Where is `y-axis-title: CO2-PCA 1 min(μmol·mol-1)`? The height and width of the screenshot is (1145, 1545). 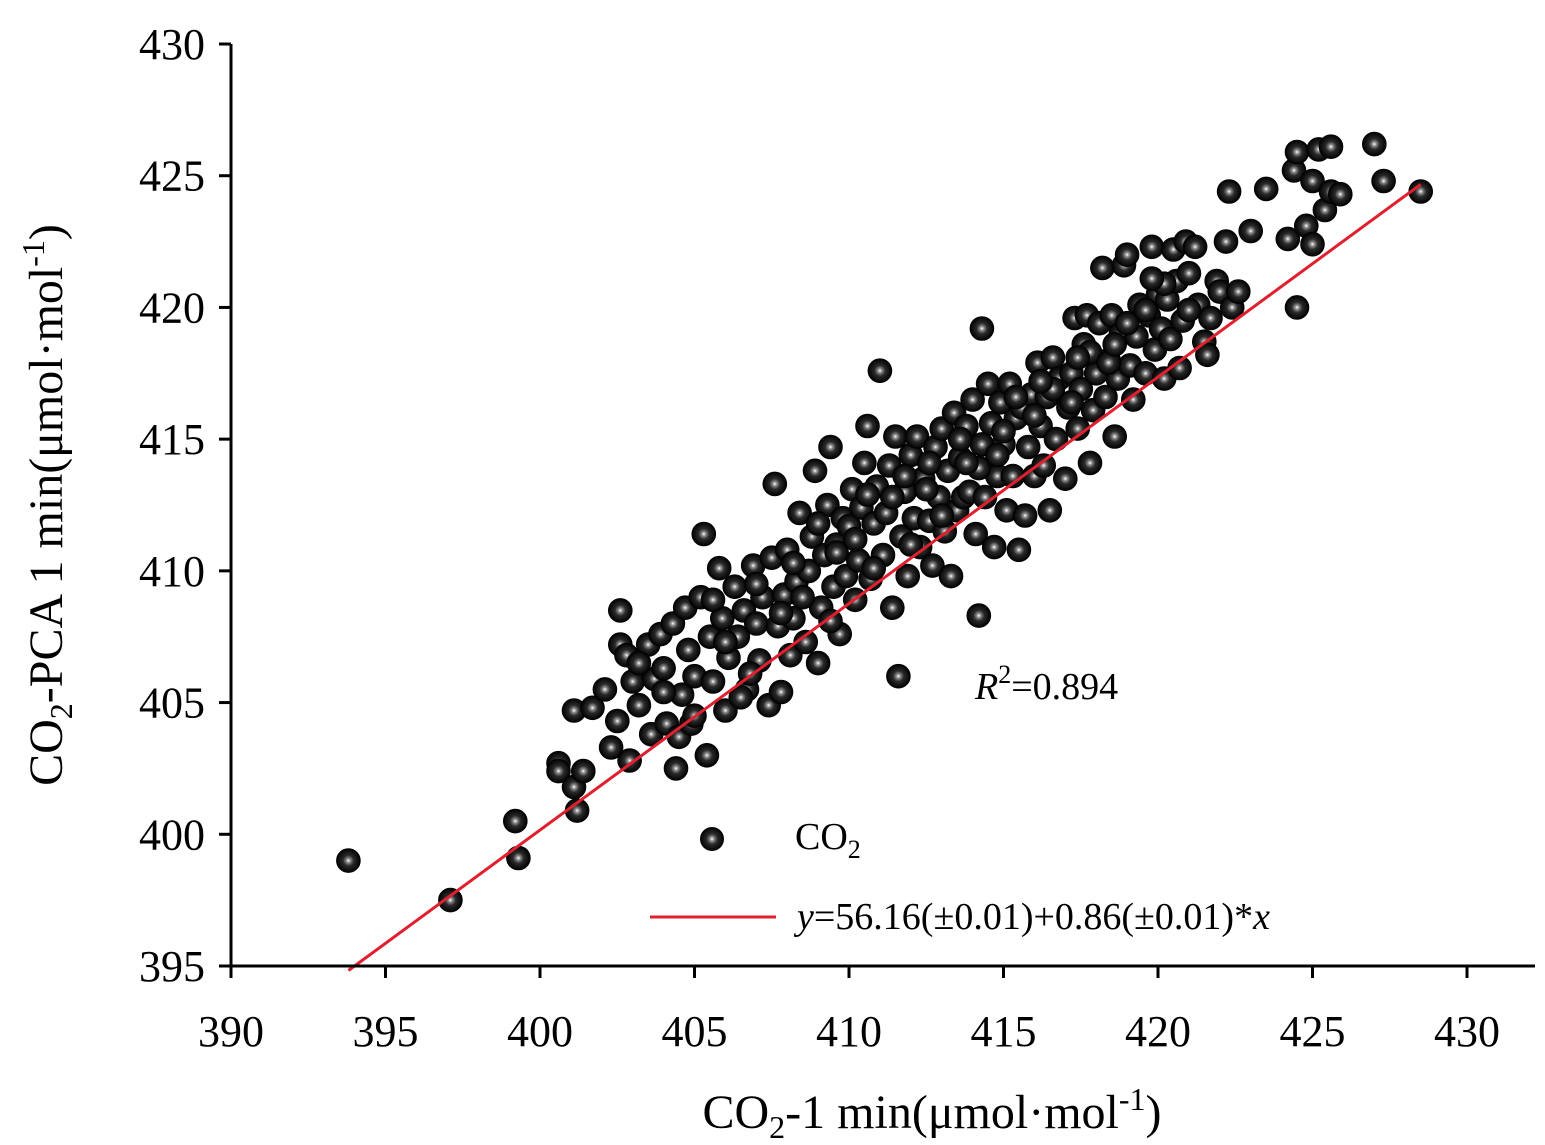
y-axis-title: CO2-PCA 1 min(μmol·mol-1) is located at coordinates (47, 505).